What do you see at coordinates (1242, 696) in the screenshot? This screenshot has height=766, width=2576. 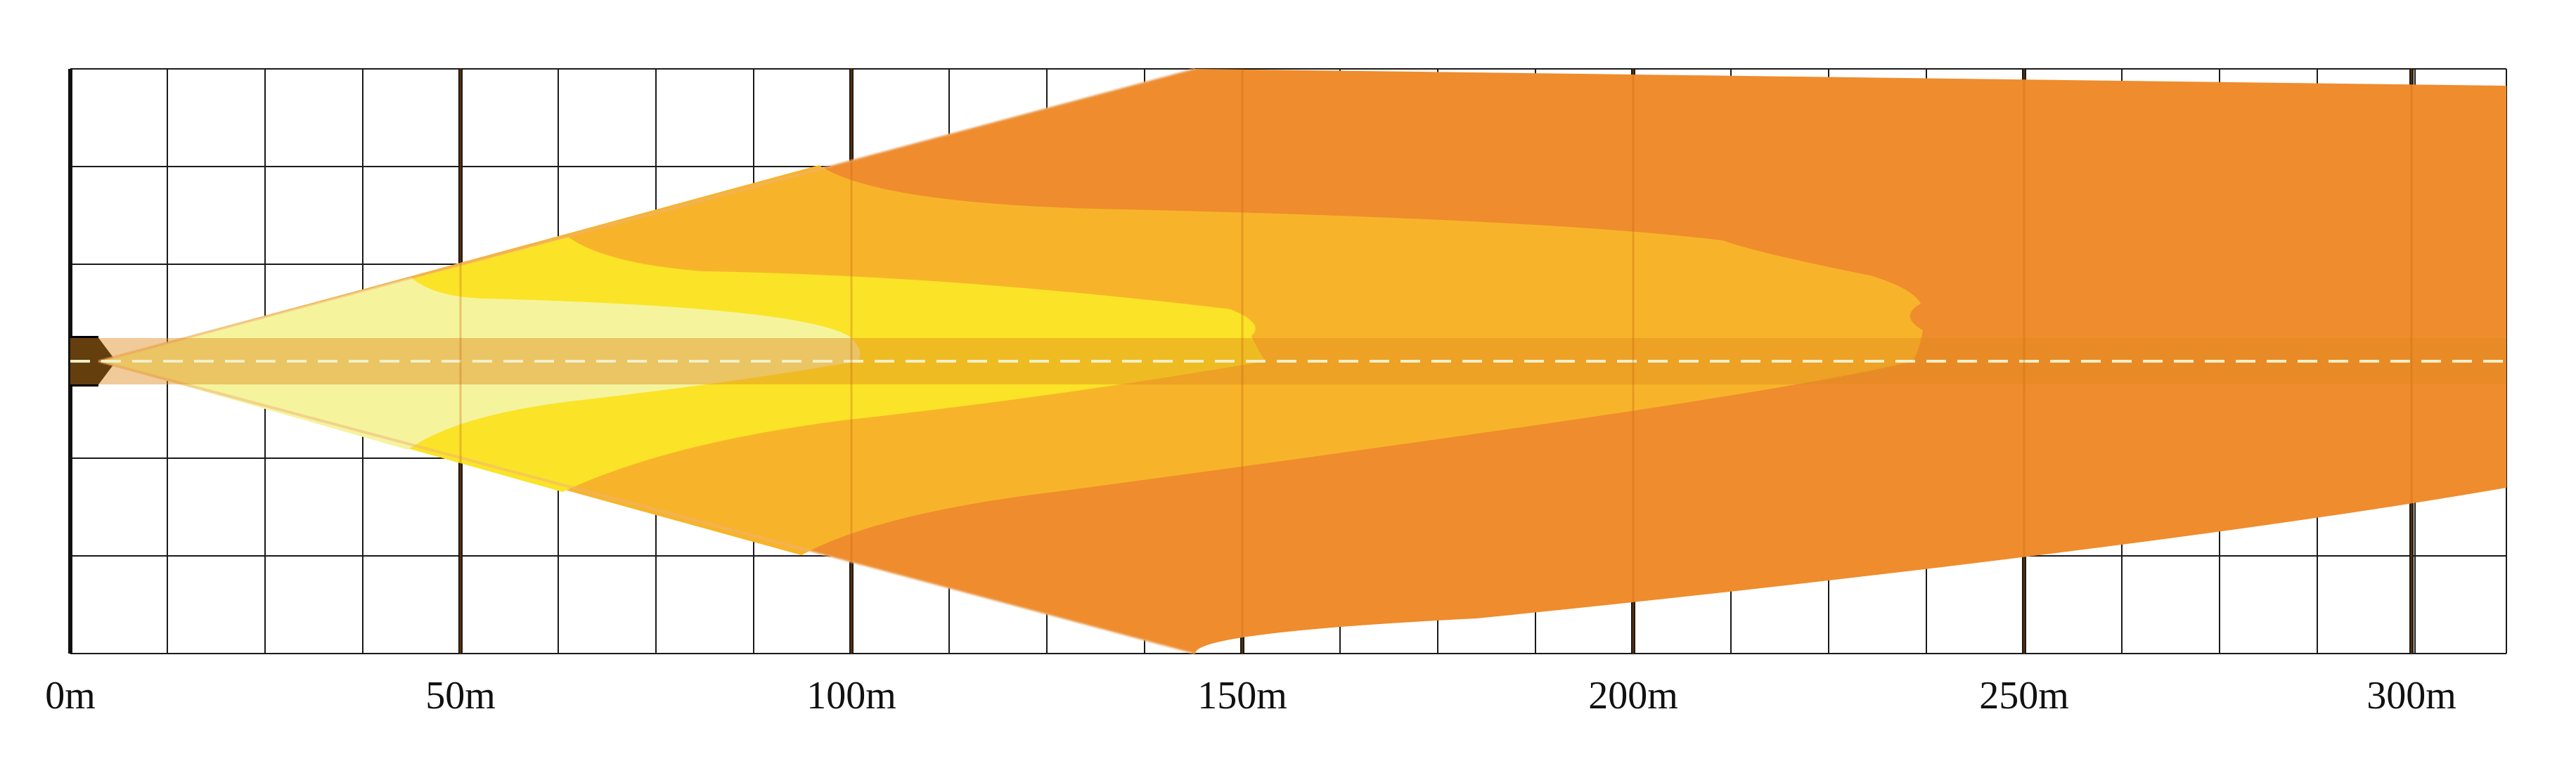 I see `x-tick-label: 150m` at bounding box center [1242, 696].